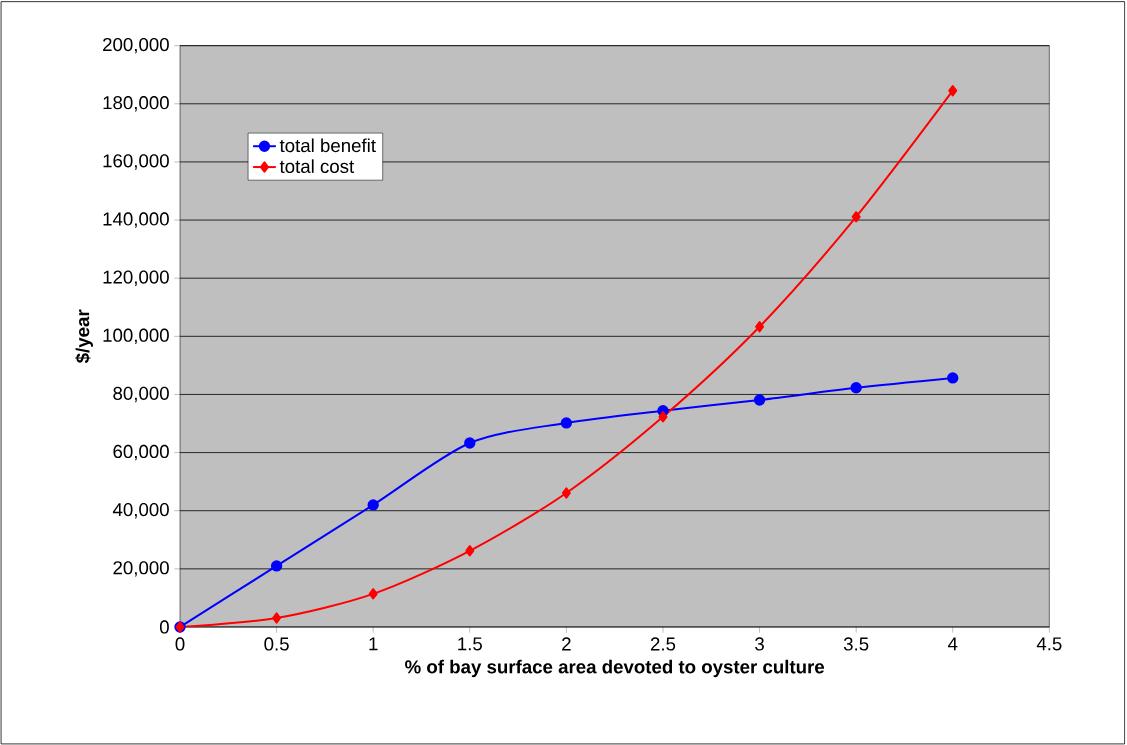 The width and height of the screenshot is (1127, 745). I want to click on y-axis-title: $/year, so click(84, 336).